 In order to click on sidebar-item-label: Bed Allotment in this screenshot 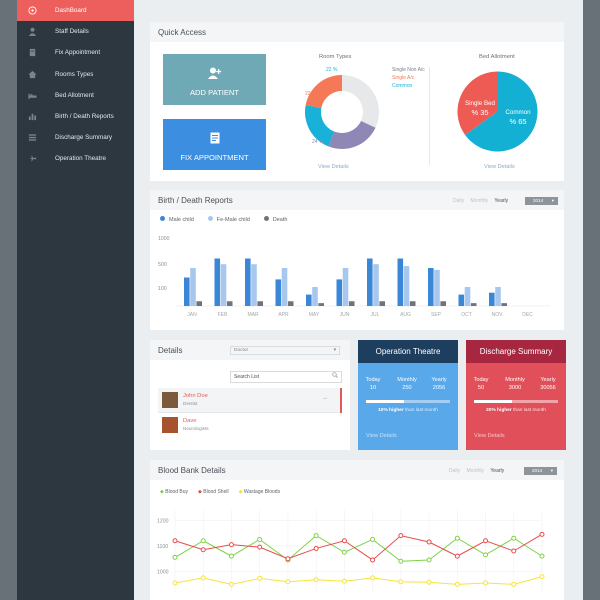, I will do `click(74, 95)`.